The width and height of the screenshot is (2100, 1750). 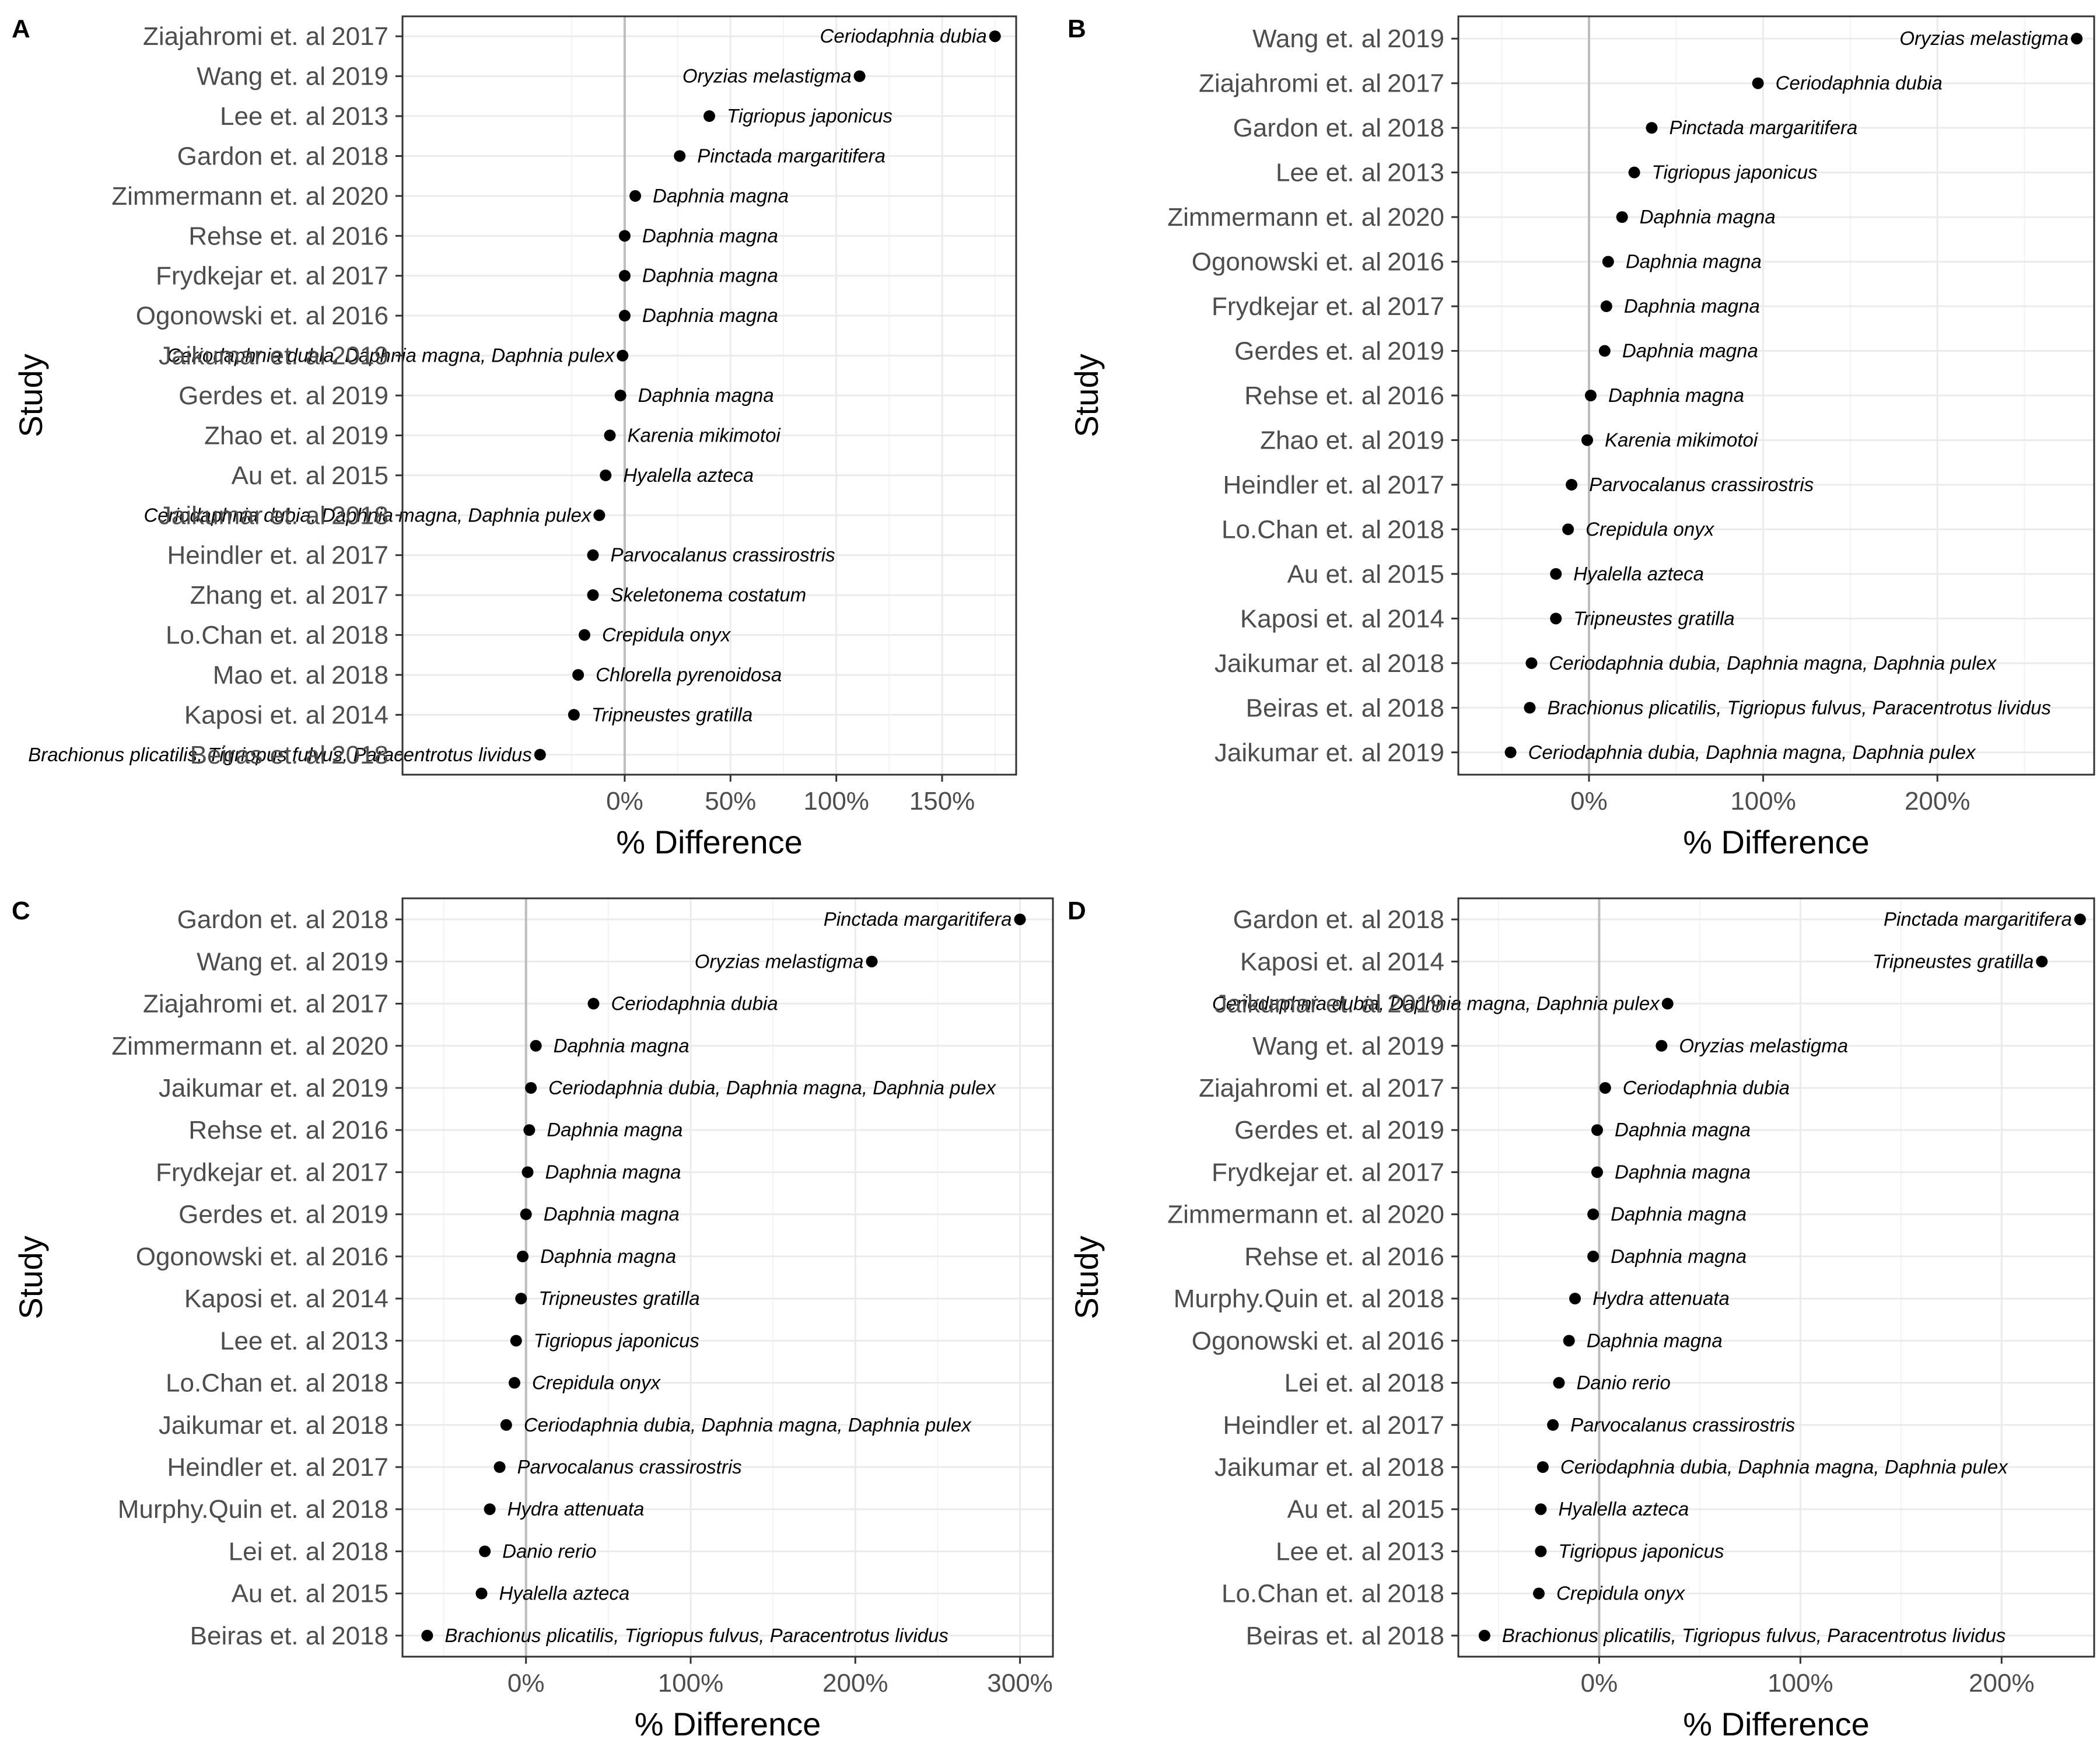 I want to click on panel-letter: C, so click(x=21, y=911).